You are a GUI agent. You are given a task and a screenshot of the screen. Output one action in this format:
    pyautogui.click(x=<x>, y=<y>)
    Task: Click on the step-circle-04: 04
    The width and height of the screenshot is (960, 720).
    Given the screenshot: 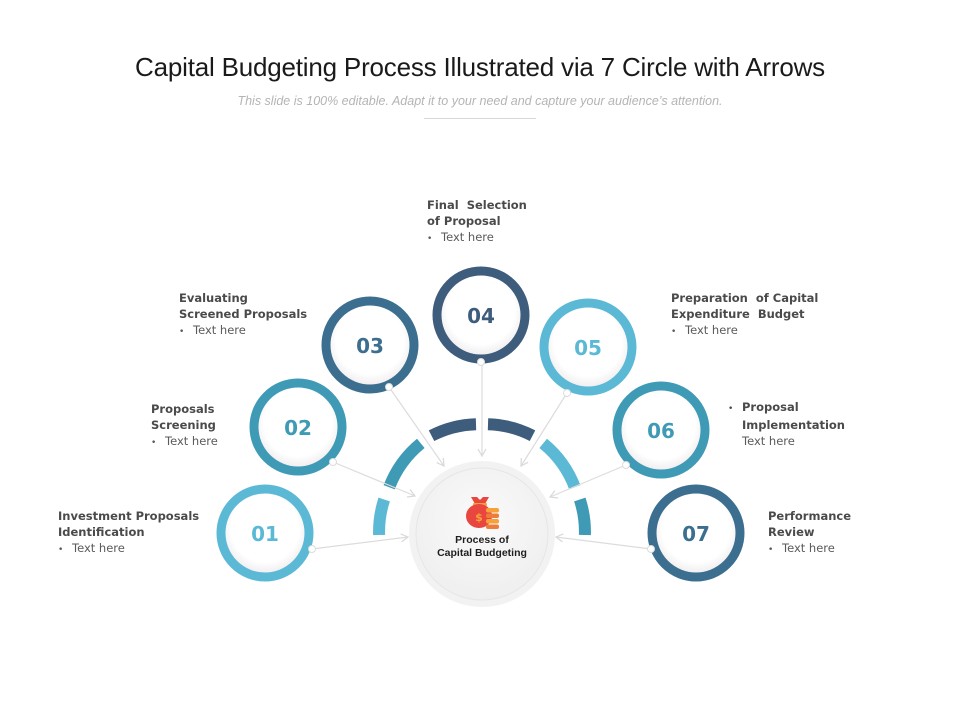 What is the action you would take?
    pyautogui.click(x=481, y=316)
    